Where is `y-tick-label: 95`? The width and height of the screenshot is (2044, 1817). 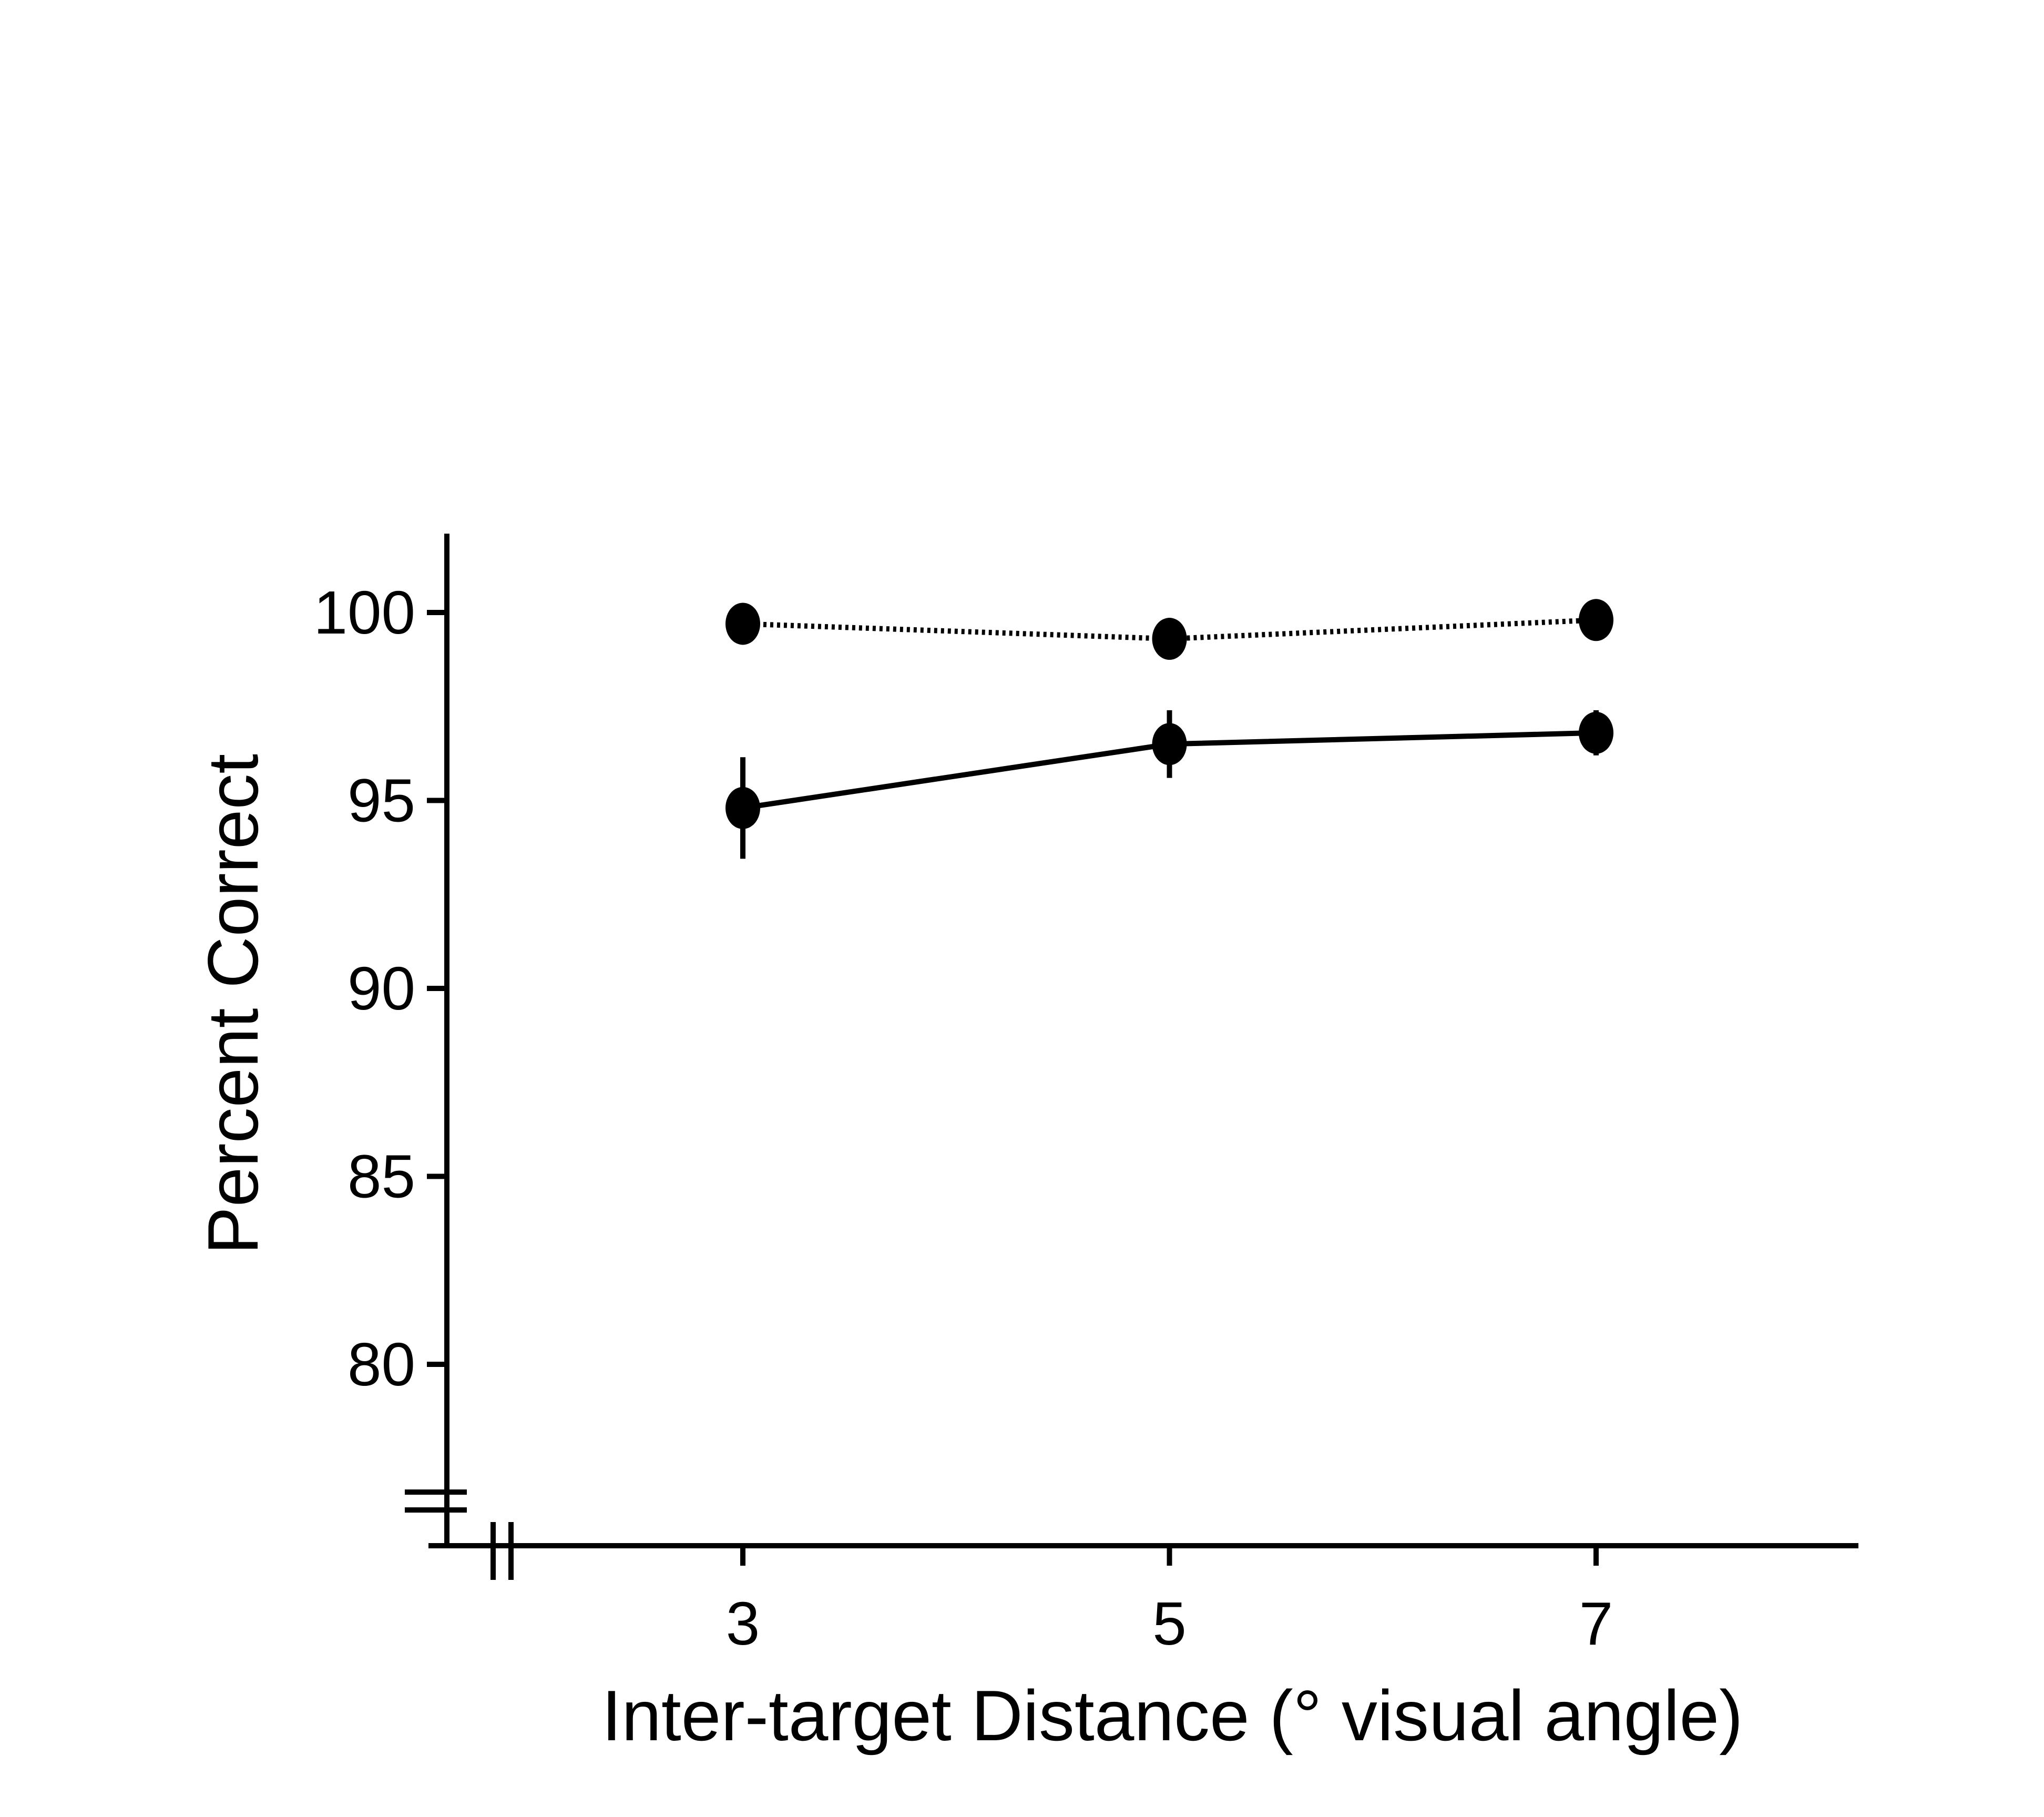 y-tick-label: 95 is located at coordinates (381, 801).